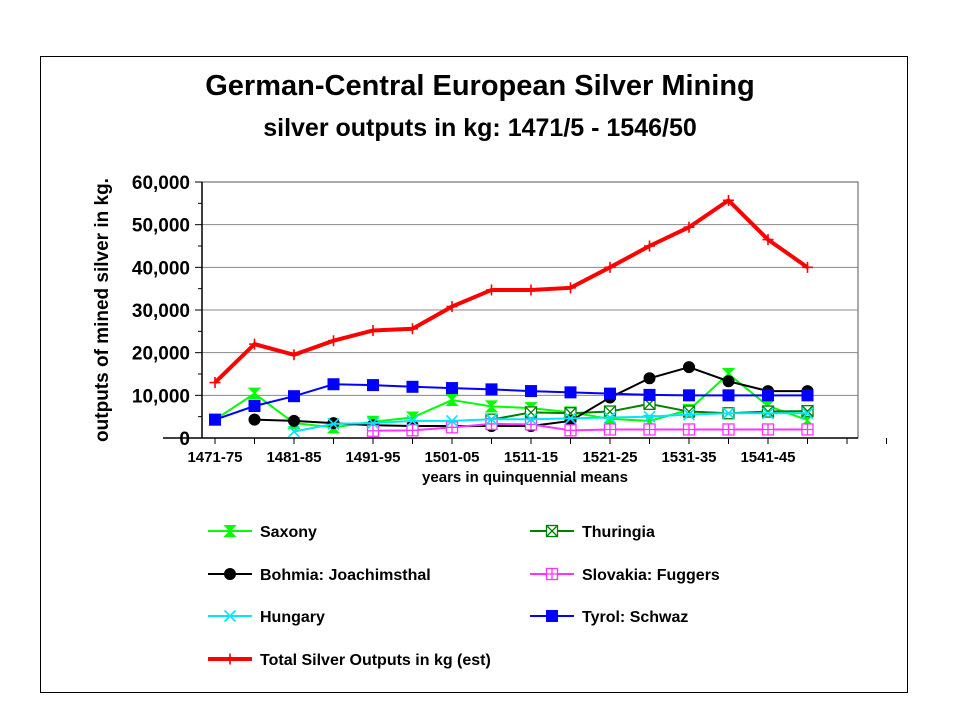  Describe the element at coordinates (375, 660) in the screenshot. I see `legend-label: Total Silver Outputs in kg (est)` at that location.